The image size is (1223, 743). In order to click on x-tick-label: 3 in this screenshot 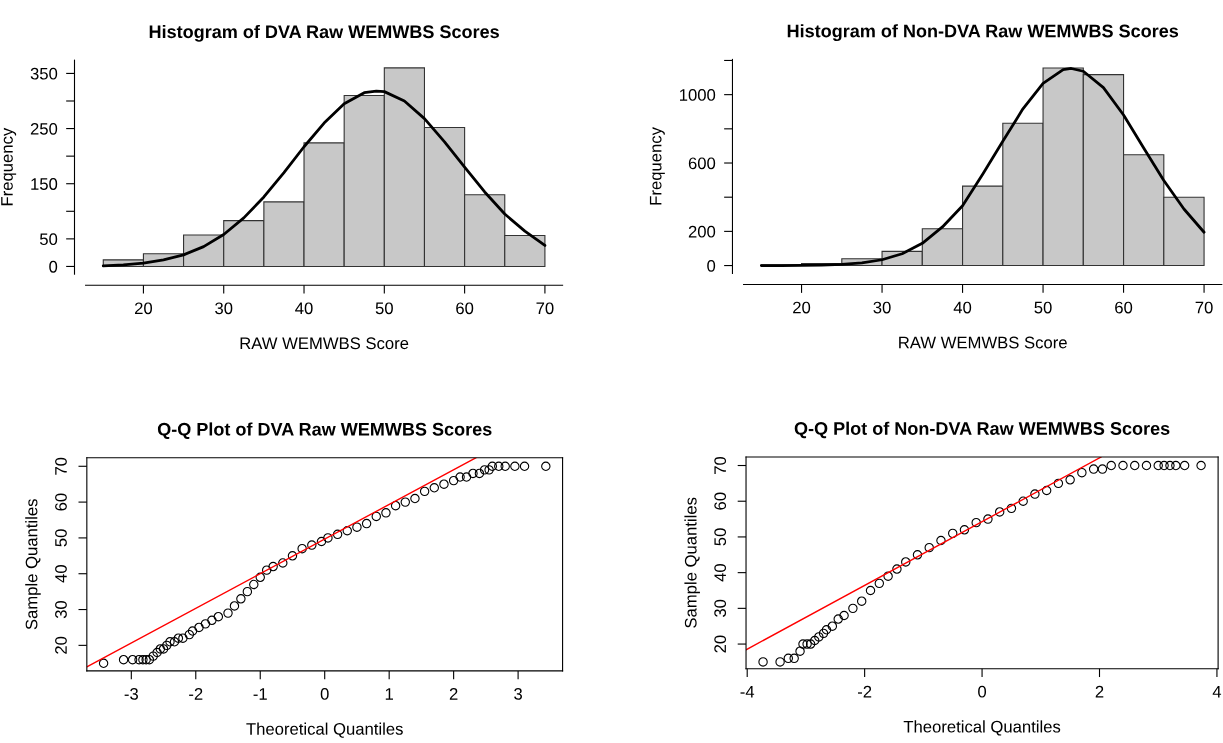, I will do `click(518, 694)`.